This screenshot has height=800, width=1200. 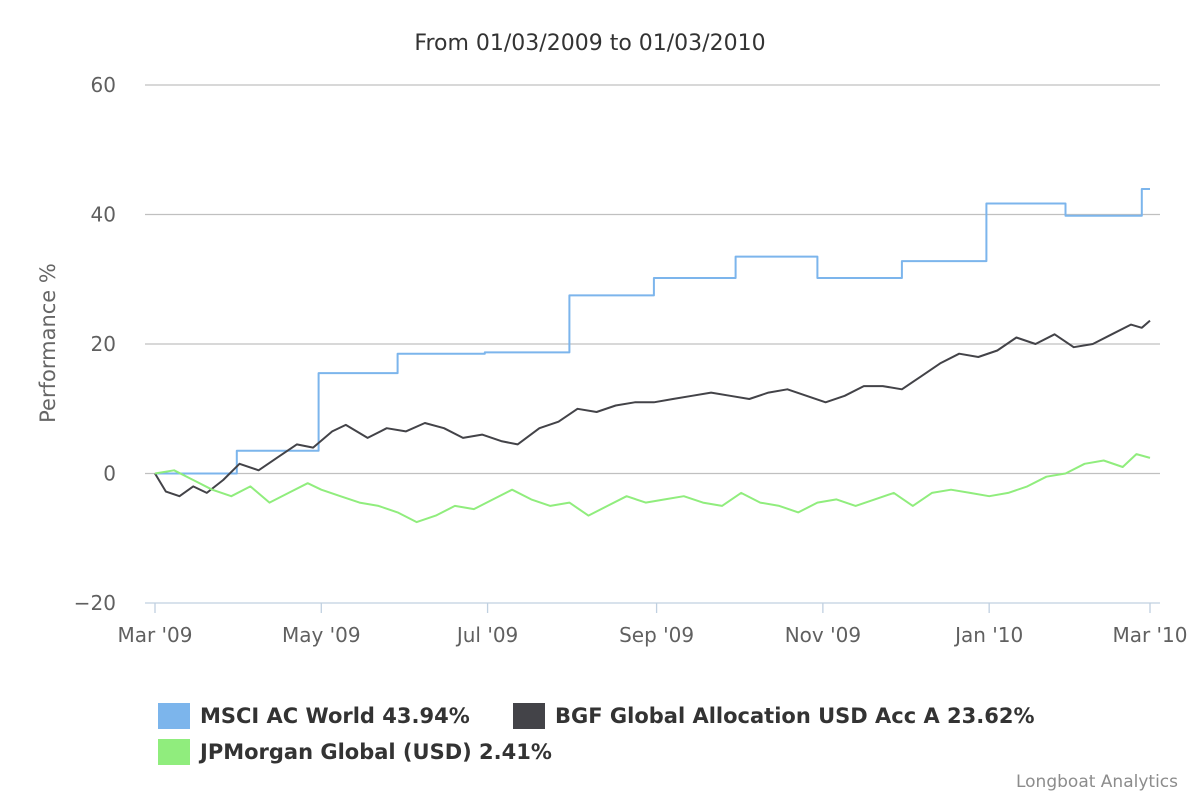 I want to click on legend-label-msci: MSCI AC World 43.94%, so click(x=335, y=716).